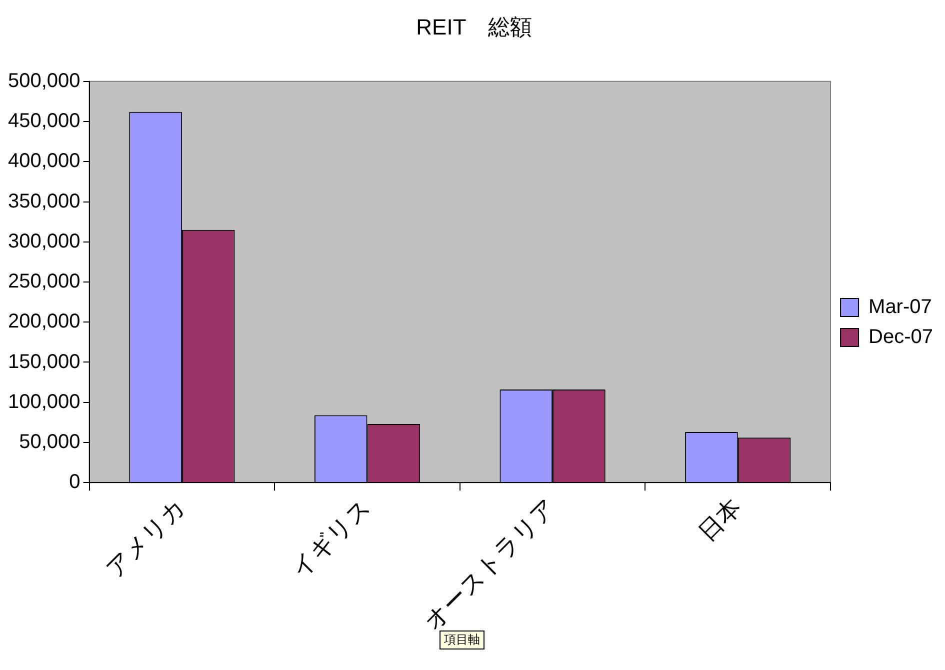 The image size is (945, 670). What do you see at coordinates (331, 539) in the screenshot?
I see `x-tick-label: イギリス` at bounding box center [331, 539].